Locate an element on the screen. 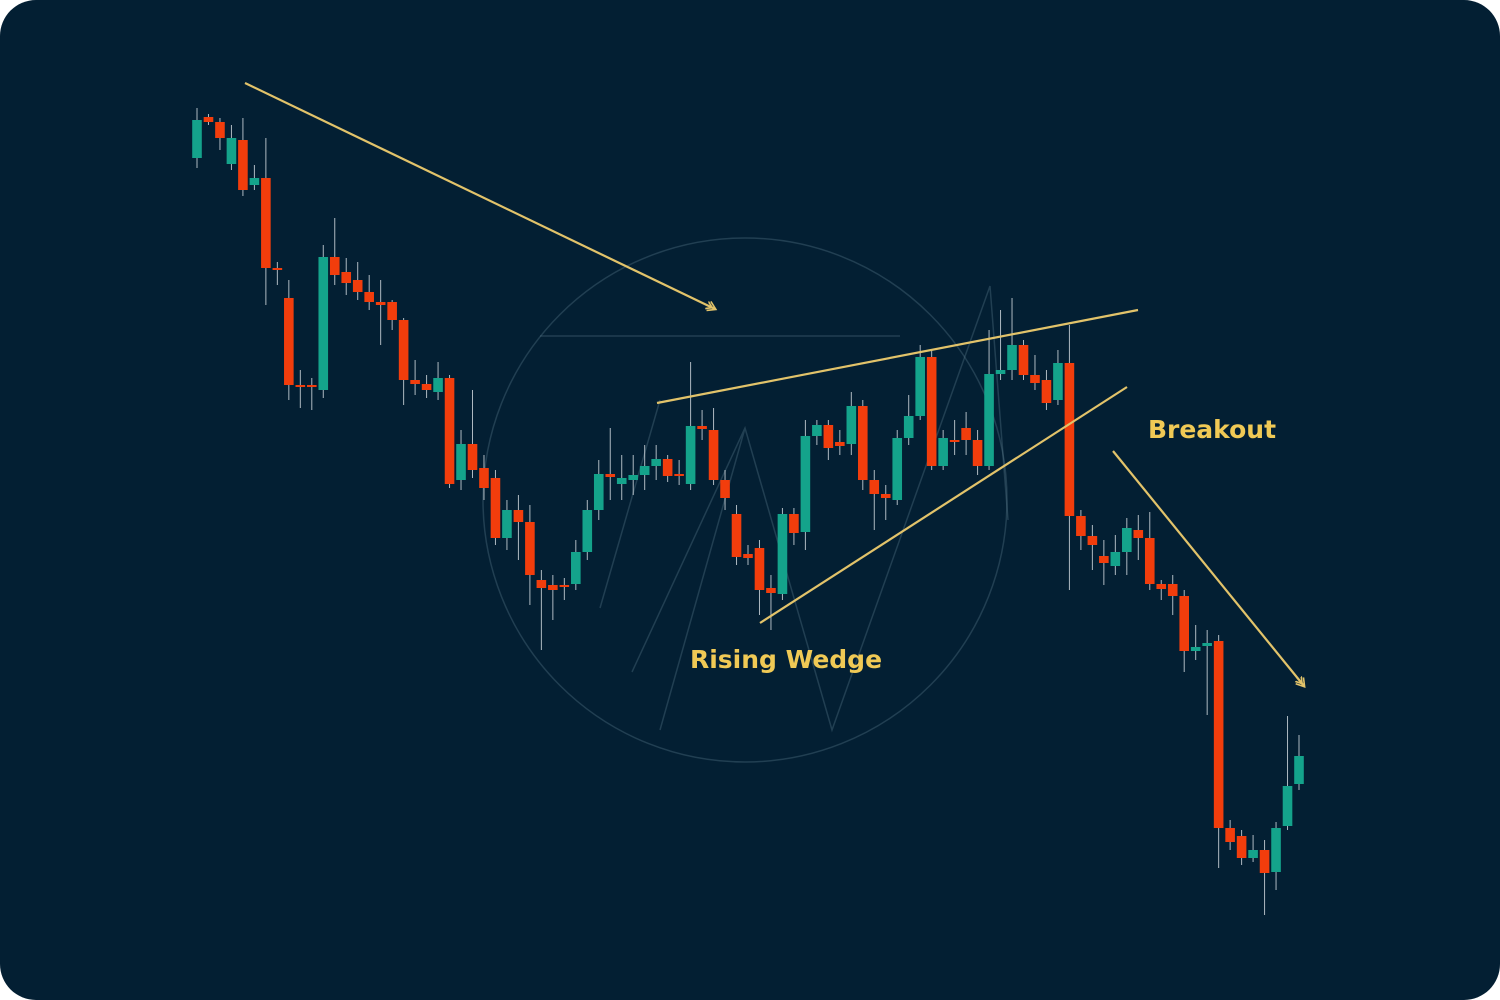 The width and height of the screenshot is (1500, 1000). annotation: Breakout is located at coordinates (1212, 429).